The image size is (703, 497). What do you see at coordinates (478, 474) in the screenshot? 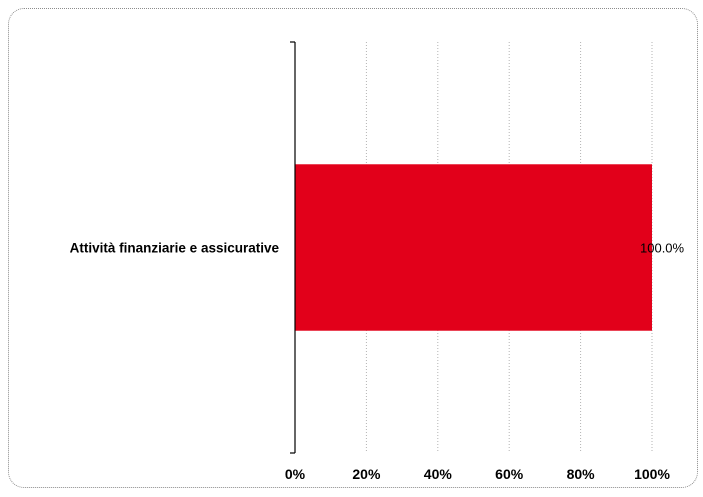
I see `x-tick-labels: 0% 20% 40% 60% 80% 100%` at bounding box center [478, 474].